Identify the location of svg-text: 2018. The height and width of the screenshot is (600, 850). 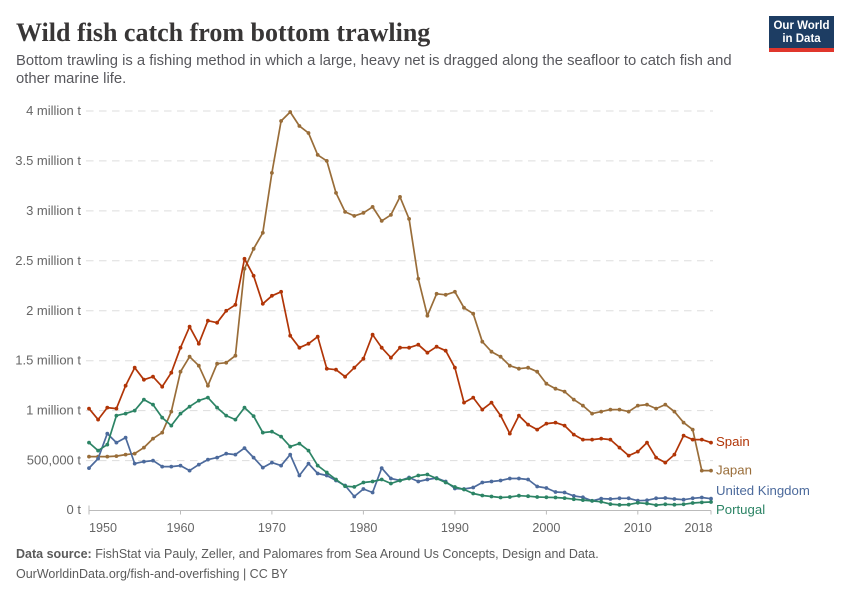
(698, 528).